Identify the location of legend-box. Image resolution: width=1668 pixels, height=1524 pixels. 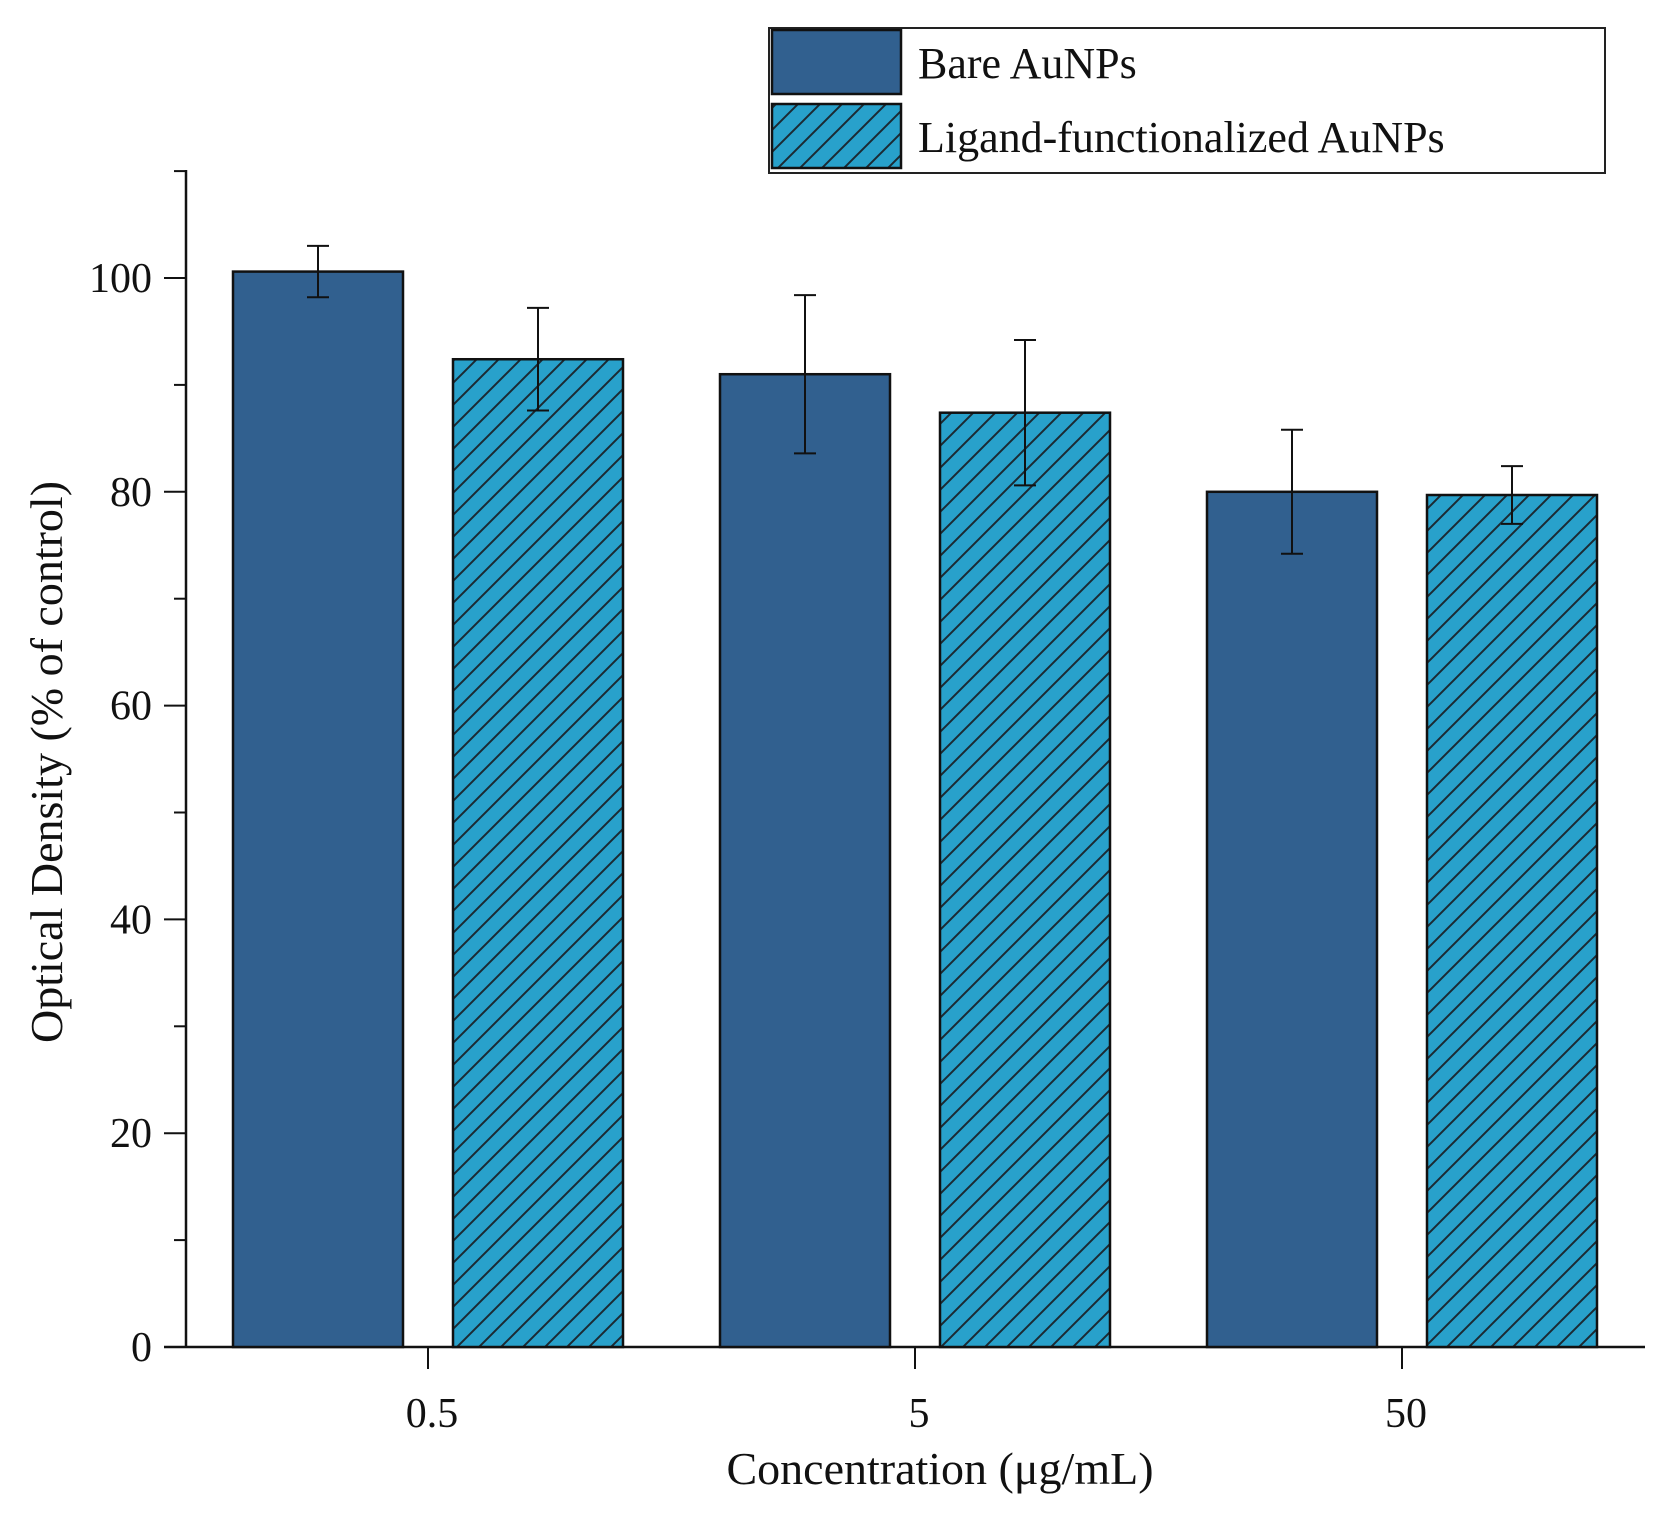
(1187, 100).